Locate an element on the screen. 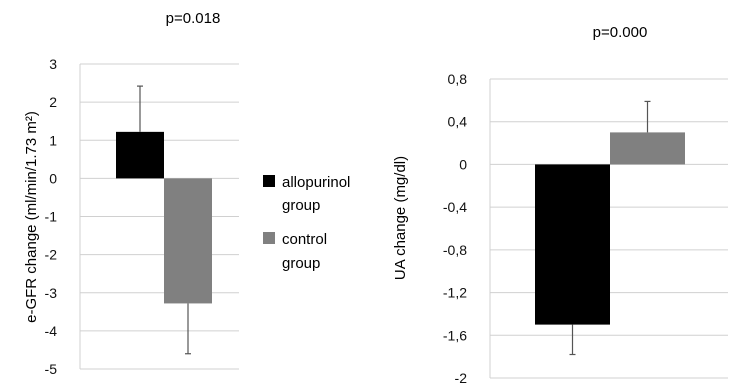 The height and width of the screenshot is (385, 732). egfr-y-tick-labels: 3 2 1 0 -1 -2 -3 -4 -5 is located at coordinates (51, 216).